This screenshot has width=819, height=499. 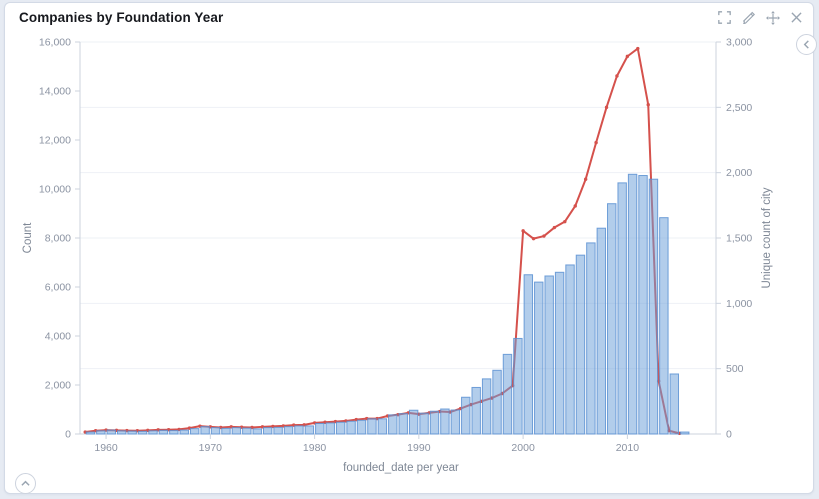 I want to click on collapse-bottom-button, so click(x=25, y=483).